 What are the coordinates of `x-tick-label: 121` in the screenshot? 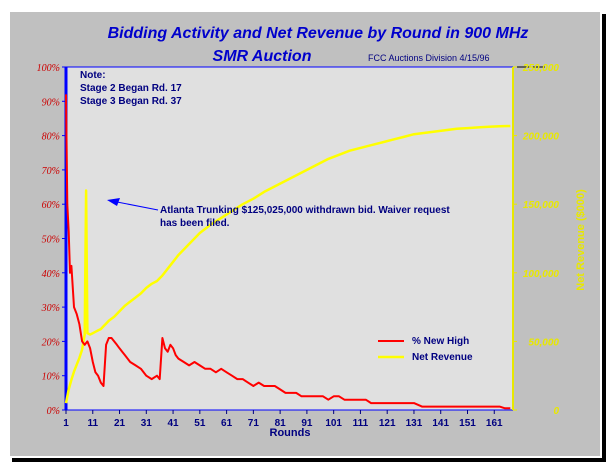 It's located at (387, 423).